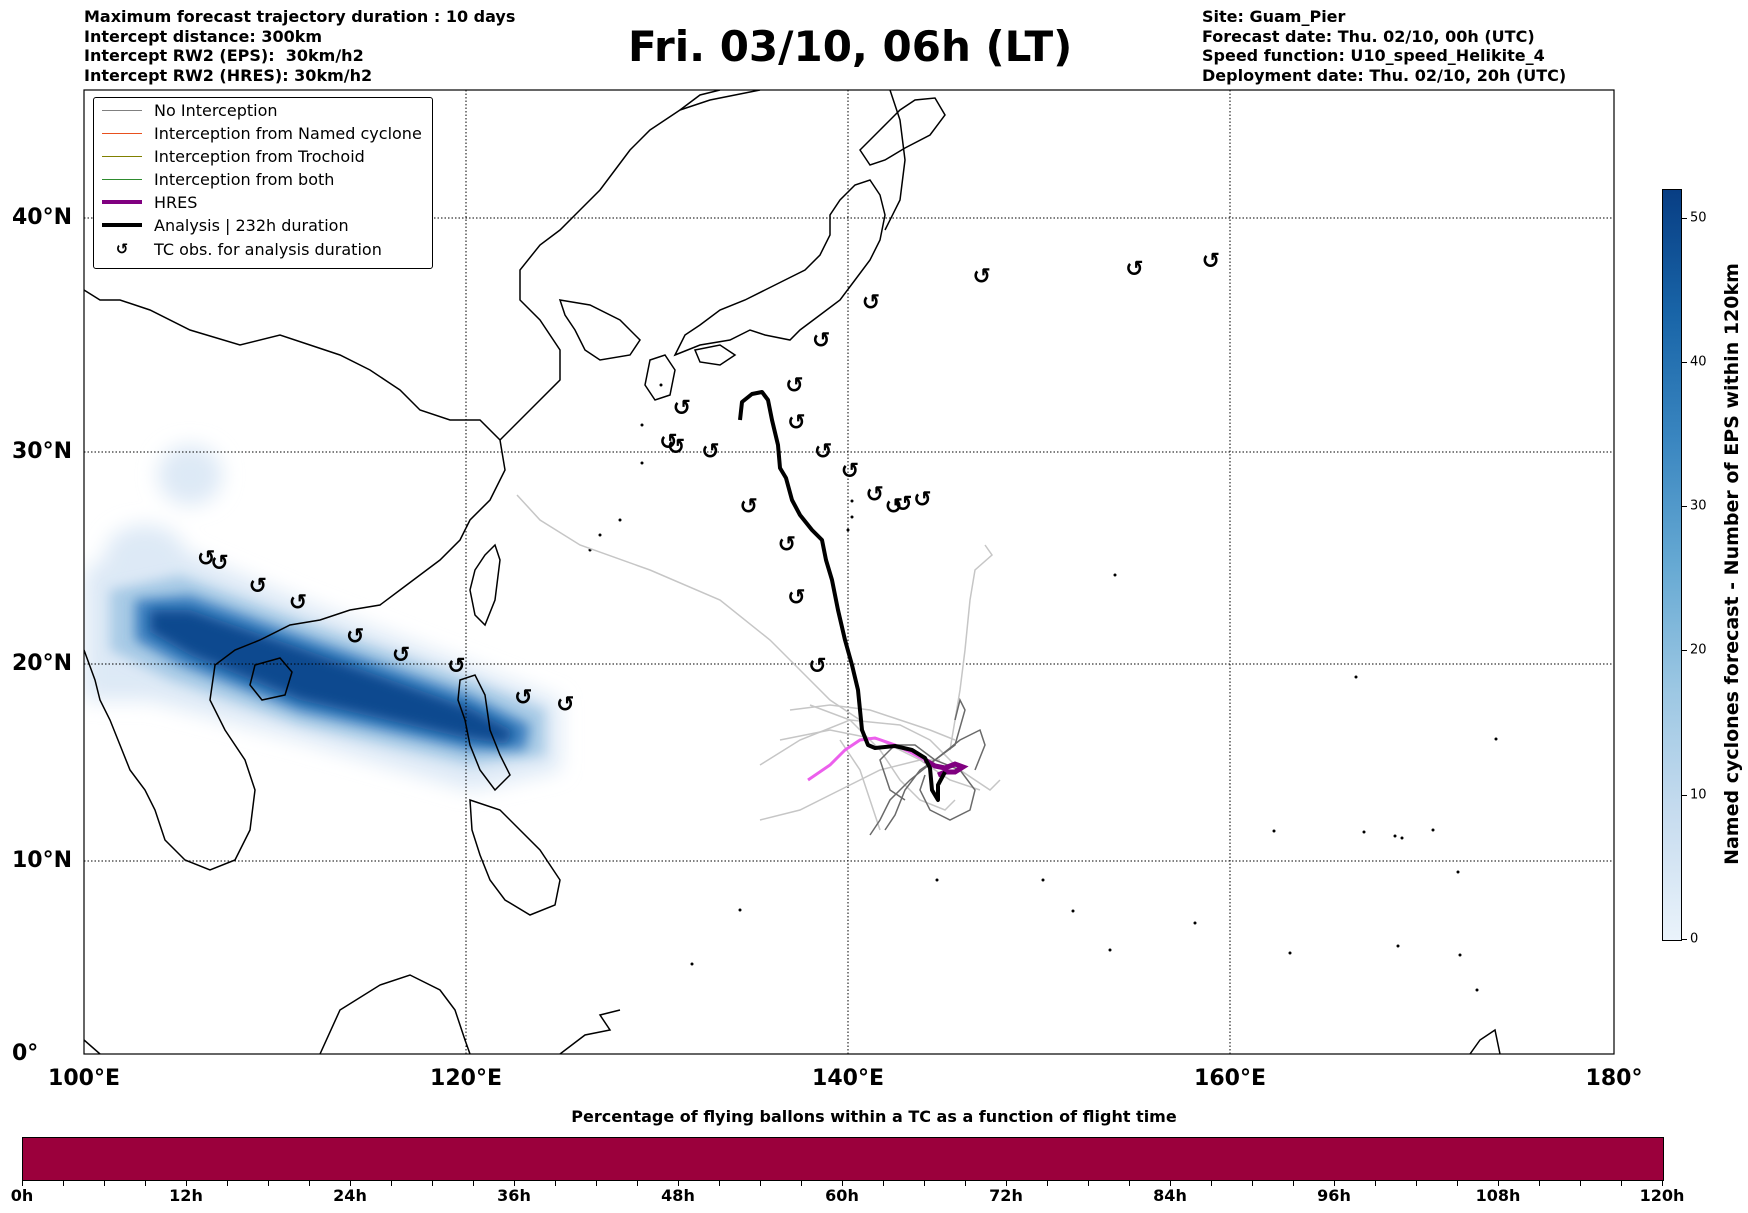  I want to click on legend-label: Analysis | 232h duration, so click(251, 225).